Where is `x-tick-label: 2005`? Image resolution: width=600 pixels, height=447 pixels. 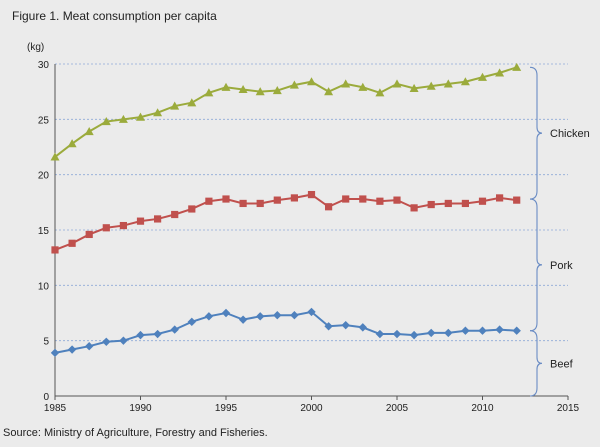 x-tick-label: 2005 is located at coordinates (397, 408).